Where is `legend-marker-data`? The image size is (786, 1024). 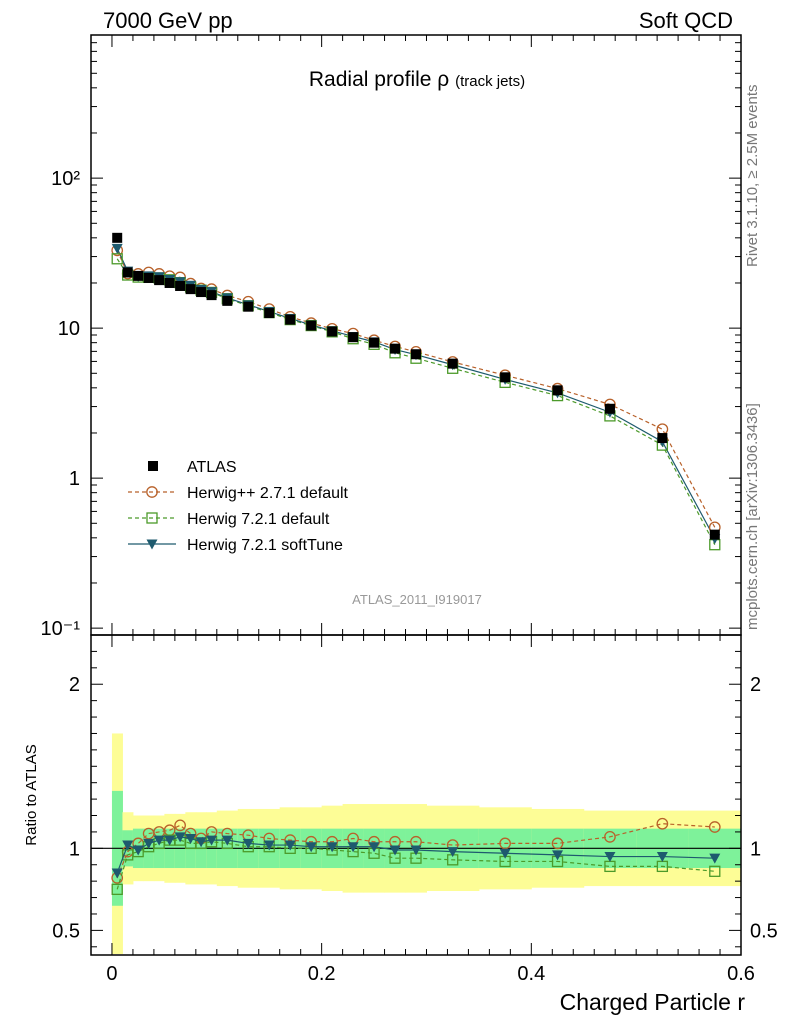 legend-marker-data is located at coordinates (153, 466).